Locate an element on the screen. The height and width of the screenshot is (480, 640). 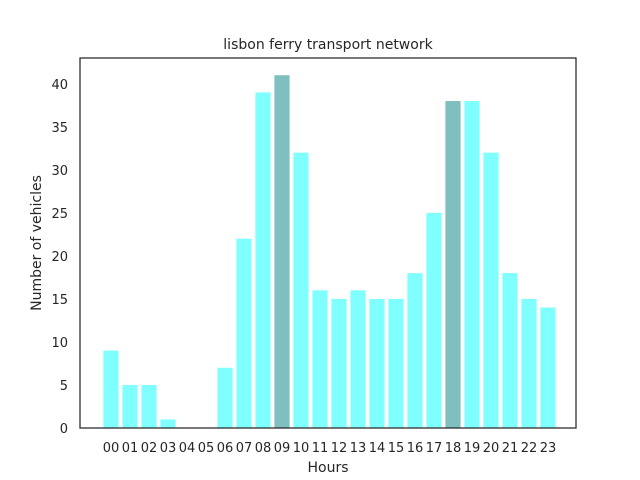
chart-title: lisbon ferry transport network is located at coordinates (328, 45).